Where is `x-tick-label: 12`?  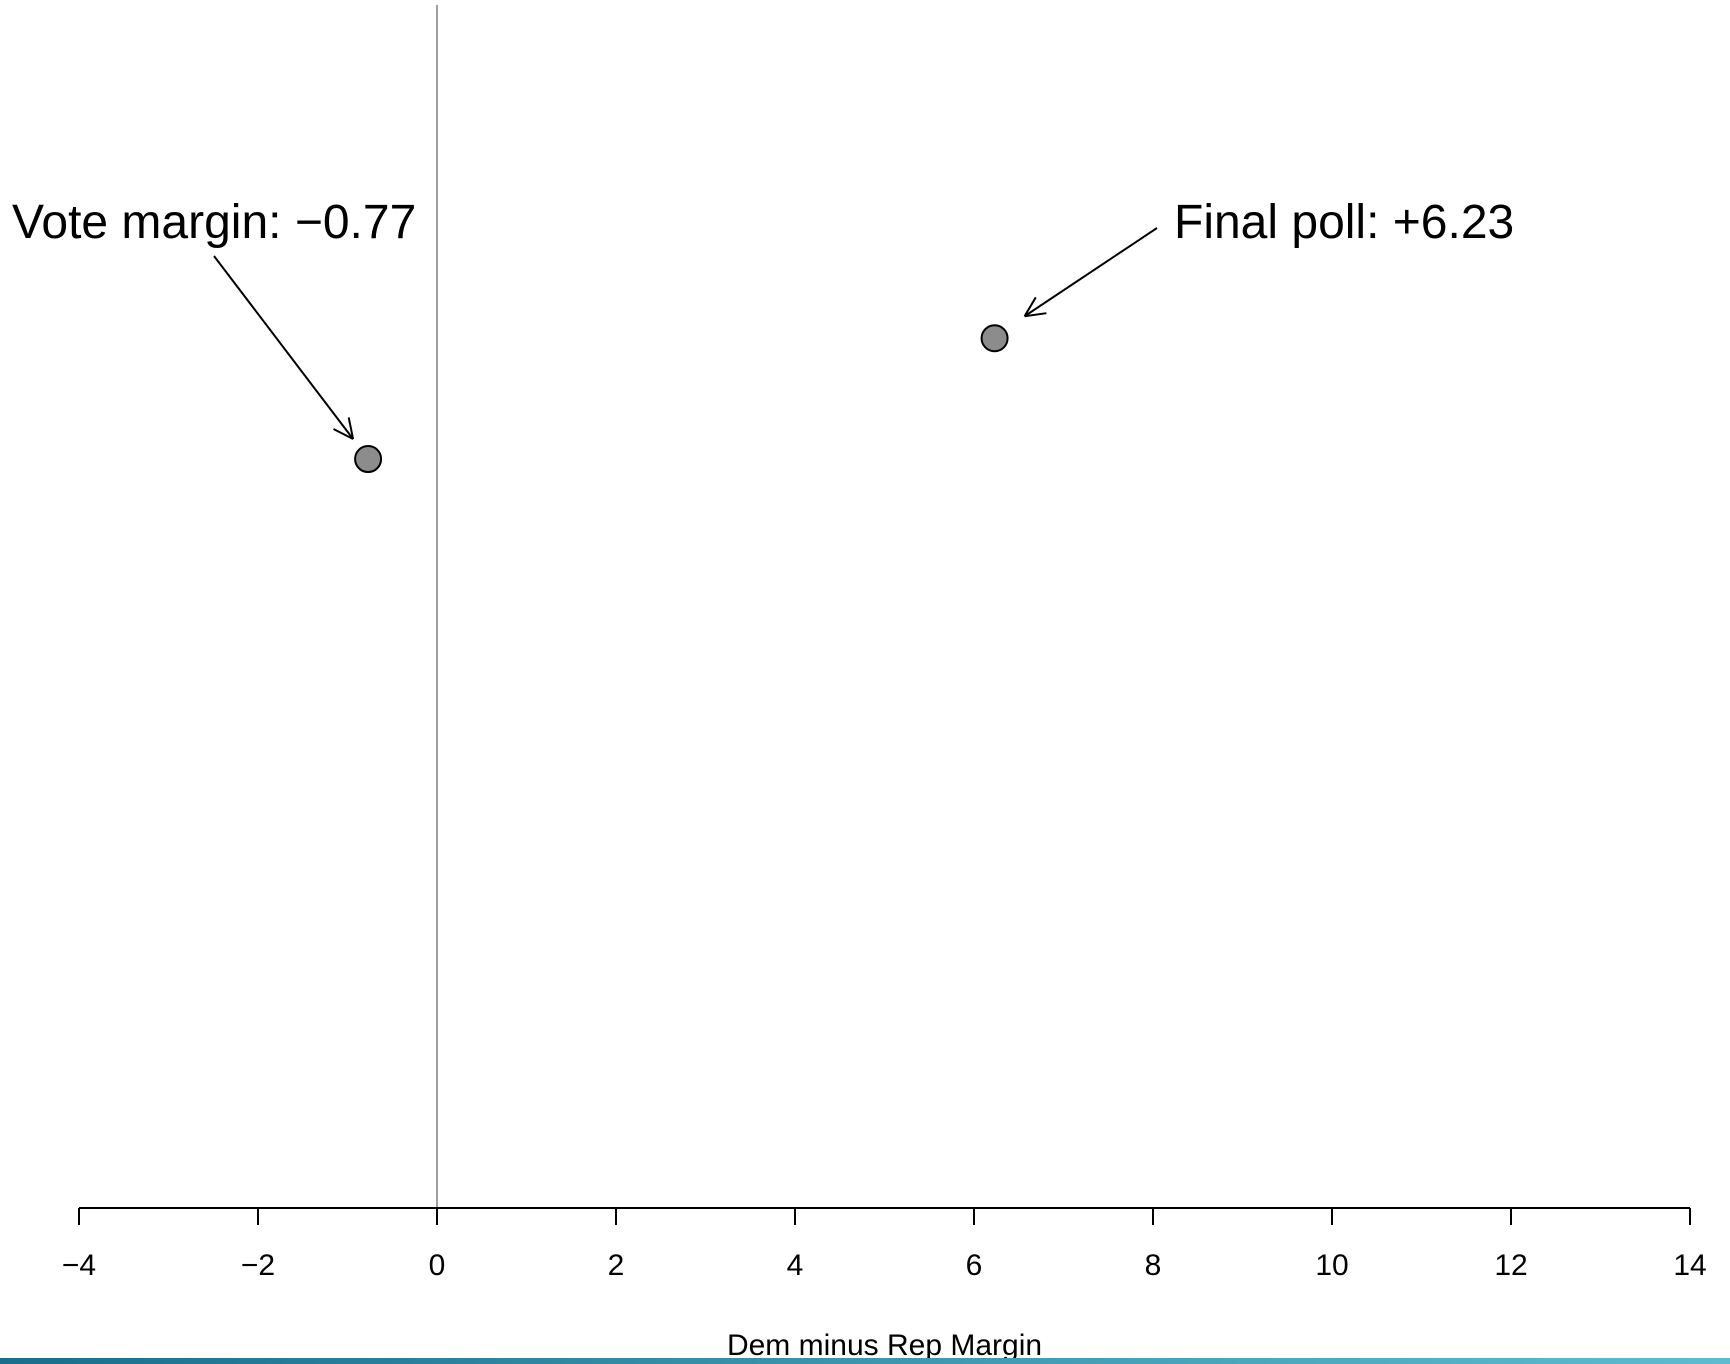 x-tick-label: 12 is located at coordinates (1510, 1265).